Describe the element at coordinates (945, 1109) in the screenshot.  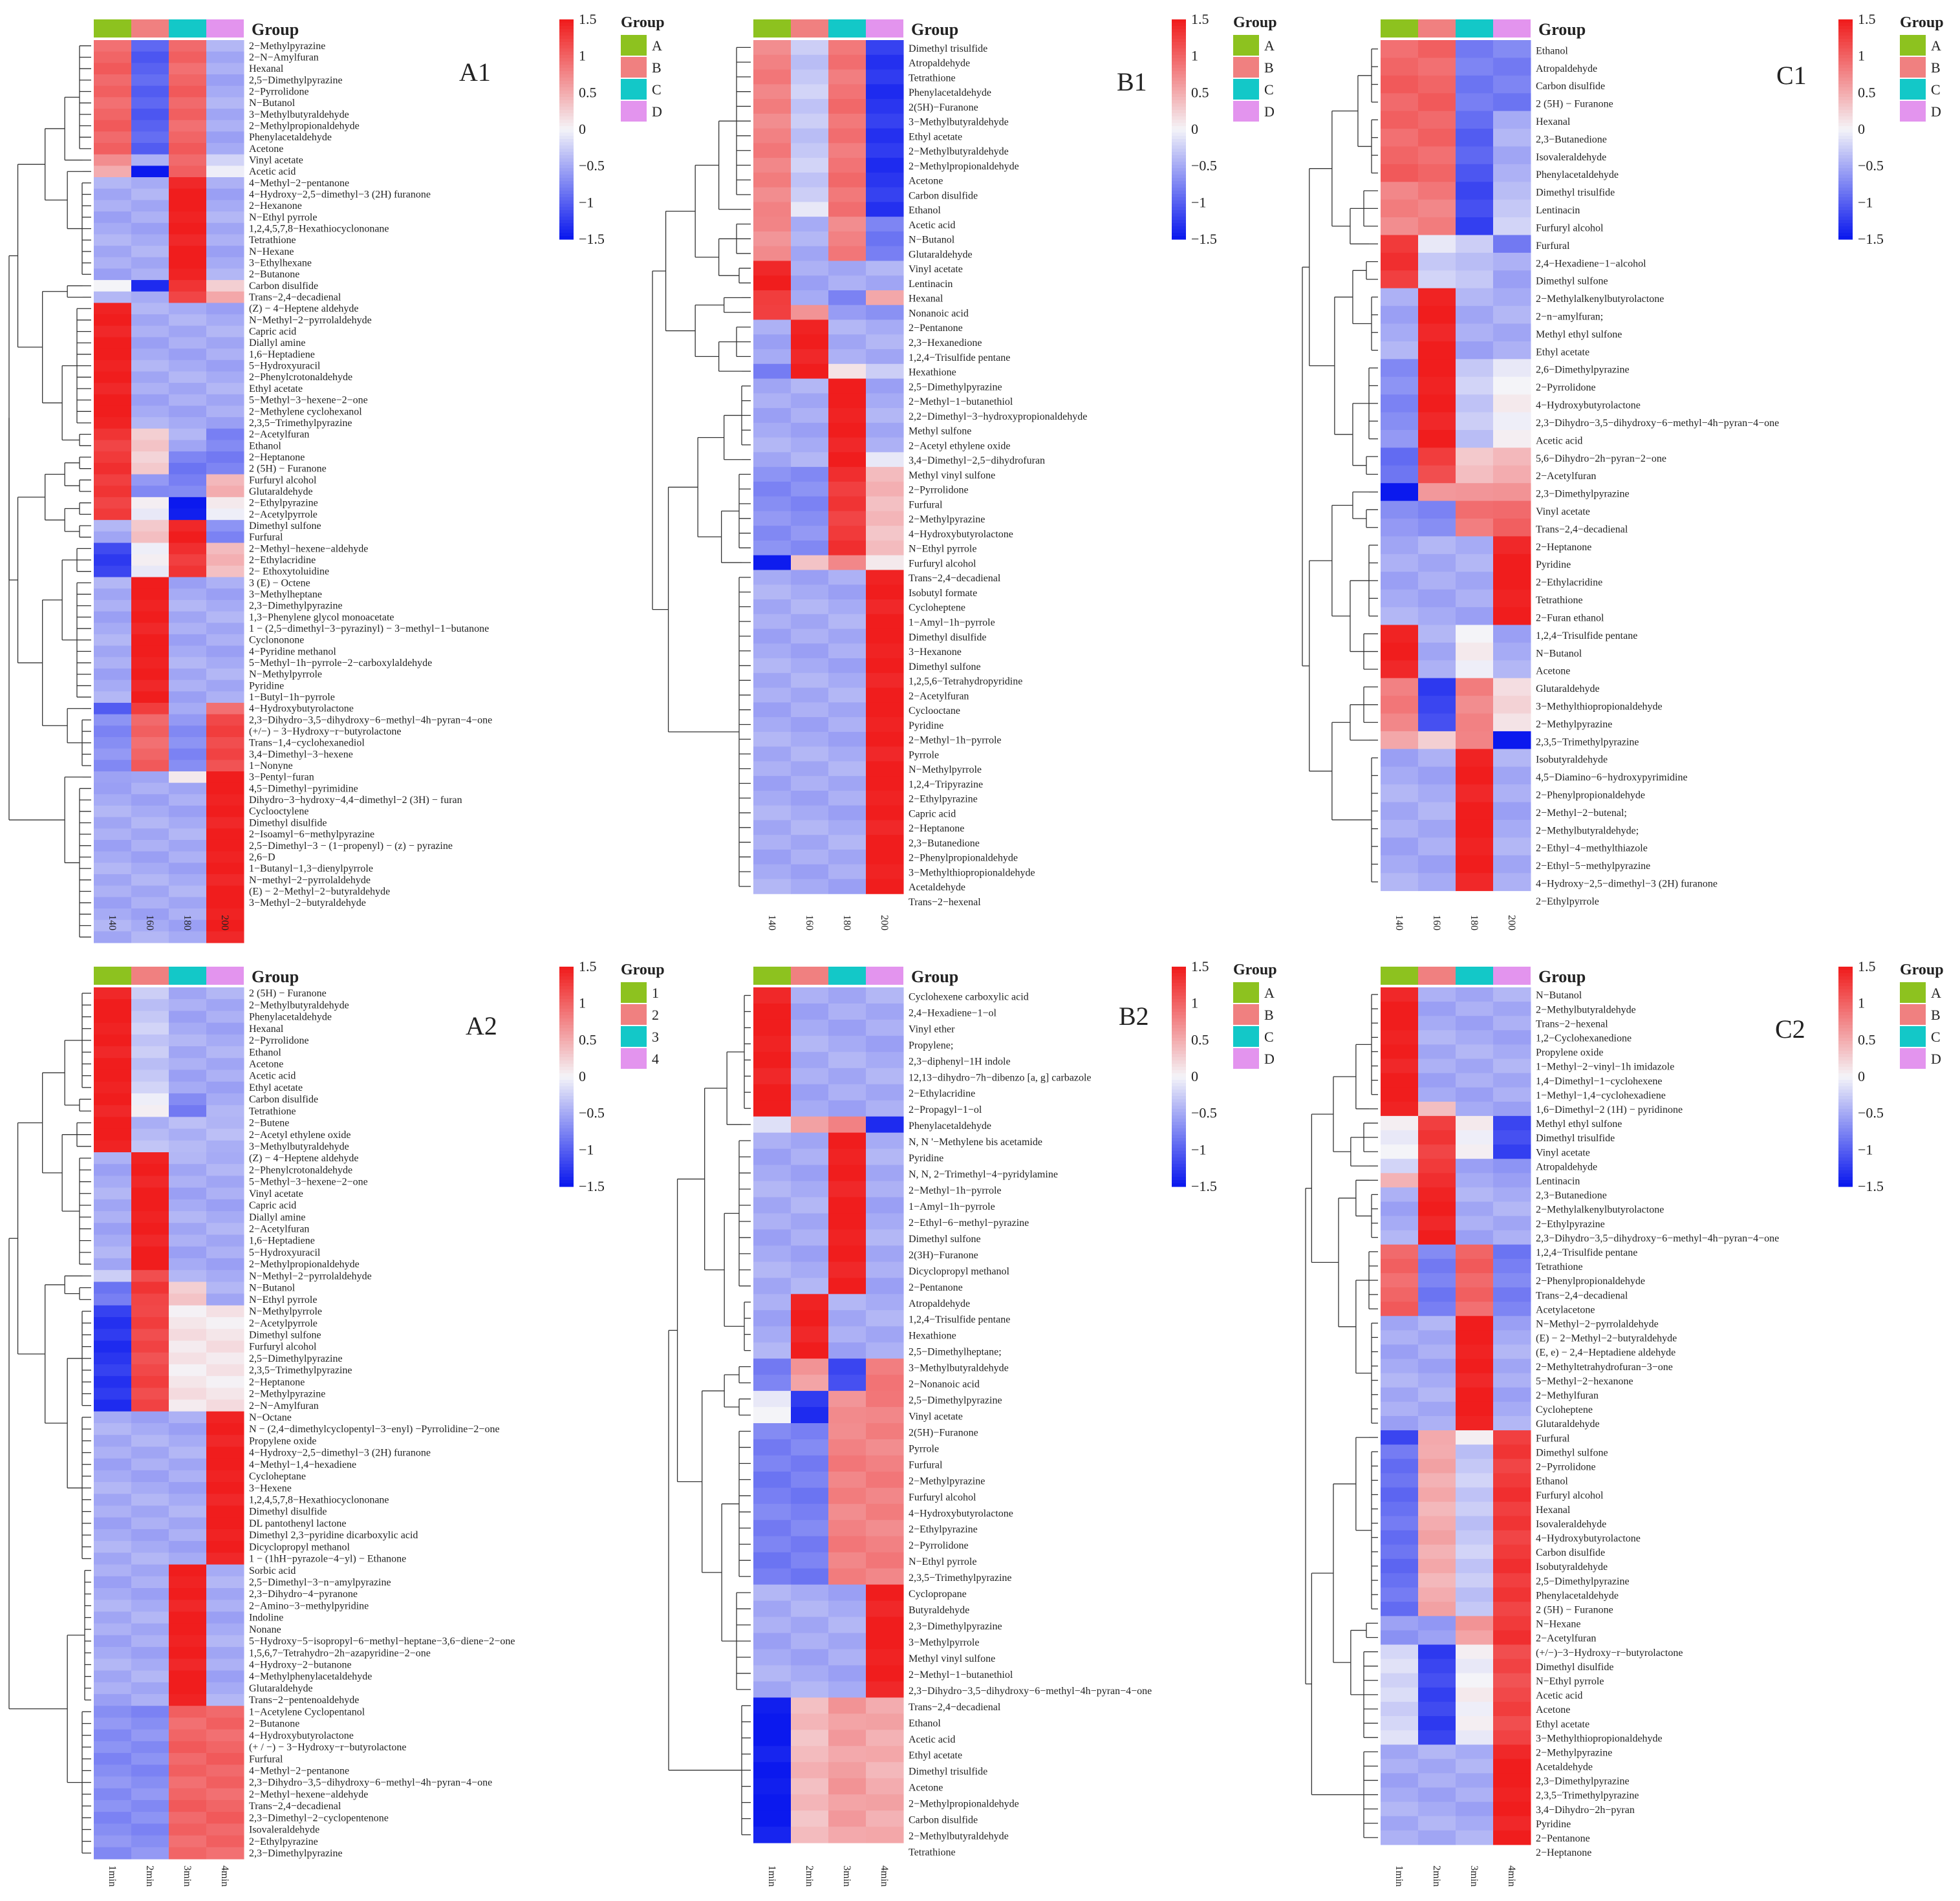
I see `row-label: 2−Propagyl−1−ol` at that location.